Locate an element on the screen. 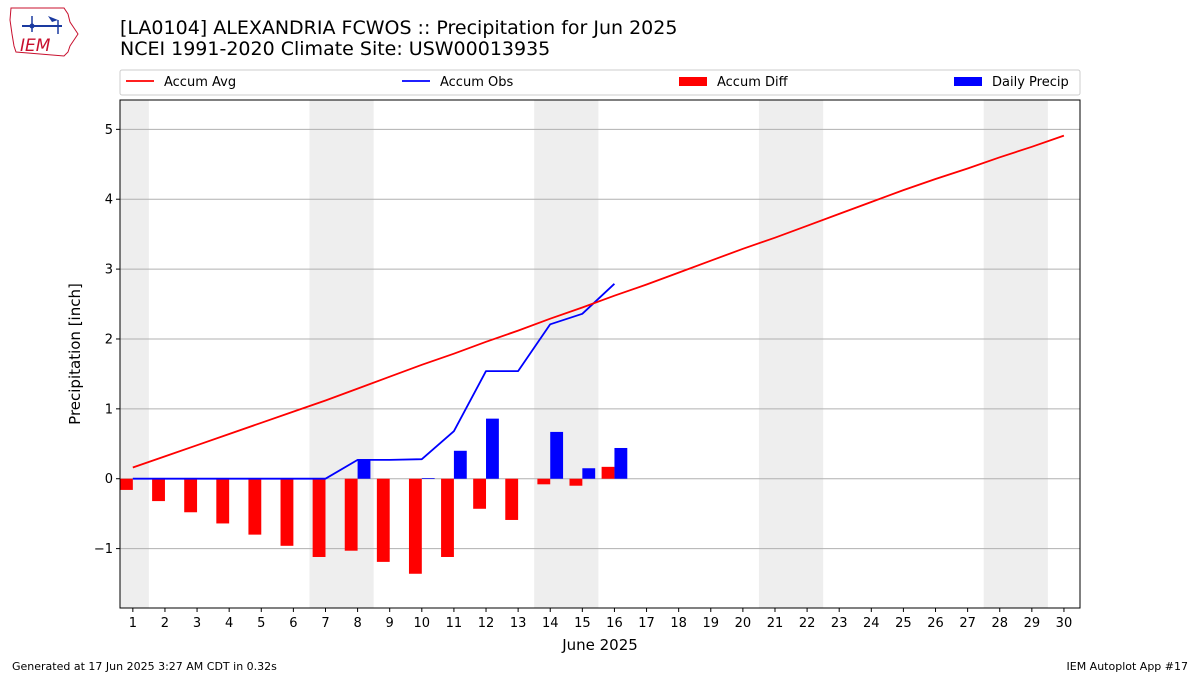 This screenshot has width=1200, height=675. x-tick-label: 27 is located at coordinates (967, 623).